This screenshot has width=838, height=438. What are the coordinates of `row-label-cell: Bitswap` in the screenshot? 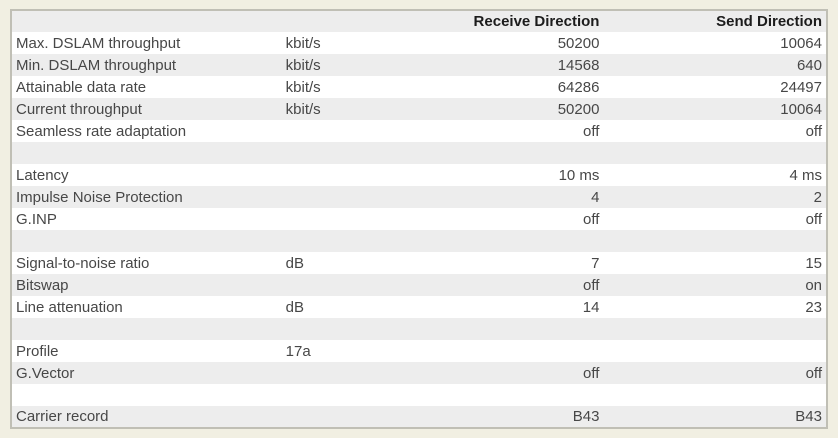 It's located at (42, 285).